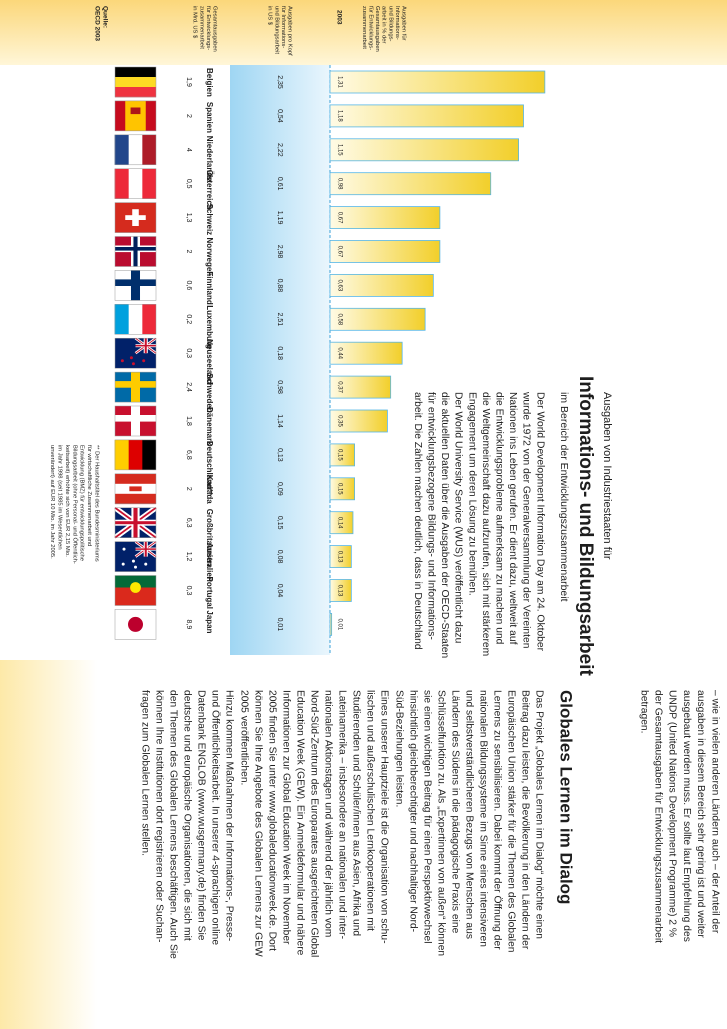 The image size is (727, 1029). I want to click on footnote: für wirtschaftliche Zusammenarbeit und, so click(89, 495).